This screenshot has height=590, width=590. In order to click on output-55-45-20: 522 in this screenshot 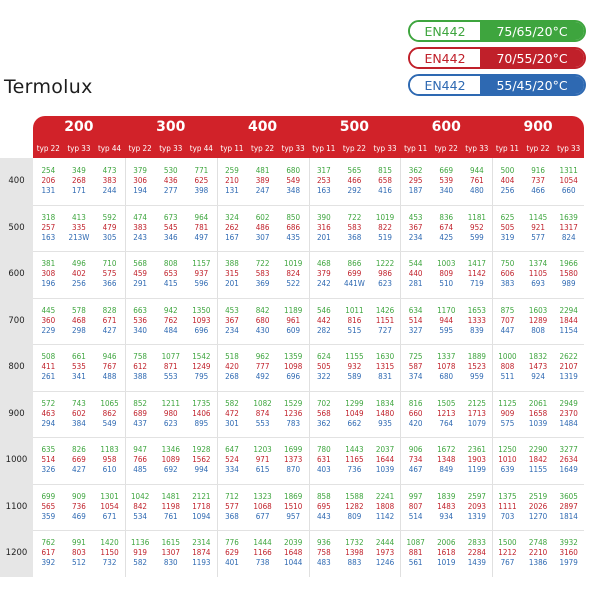, I will do `click(293, 284)`.